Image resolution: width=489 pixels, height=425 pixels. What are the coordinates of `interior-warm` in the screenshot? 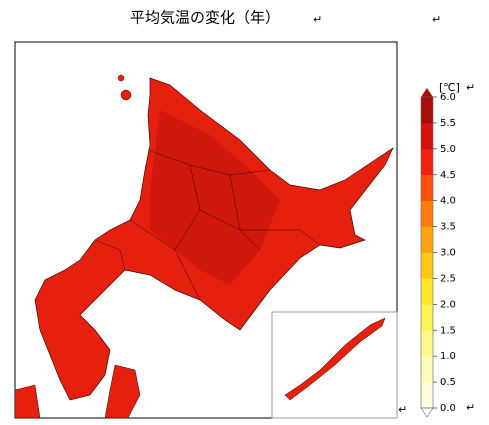 It's located at (215, 197).